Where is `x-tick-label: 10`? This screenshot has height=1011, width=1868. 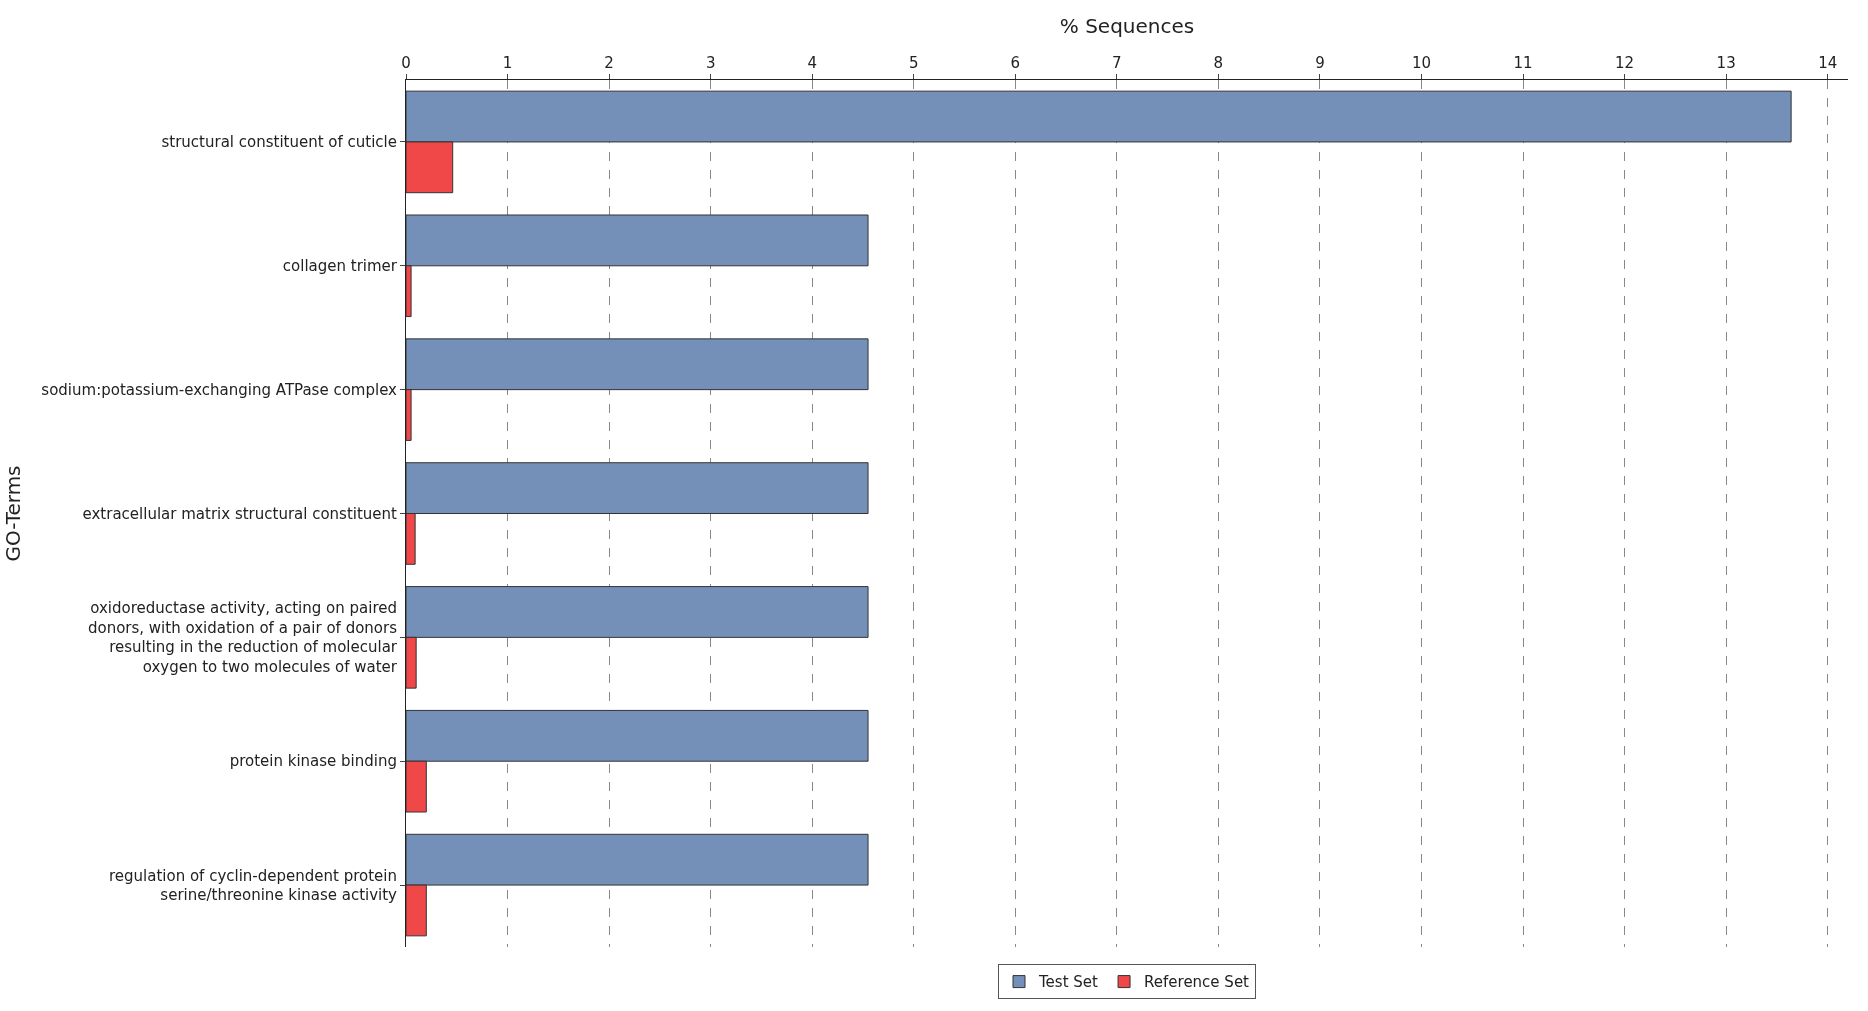 x-tick-label: 10 is located at coordinates (1421, 63).